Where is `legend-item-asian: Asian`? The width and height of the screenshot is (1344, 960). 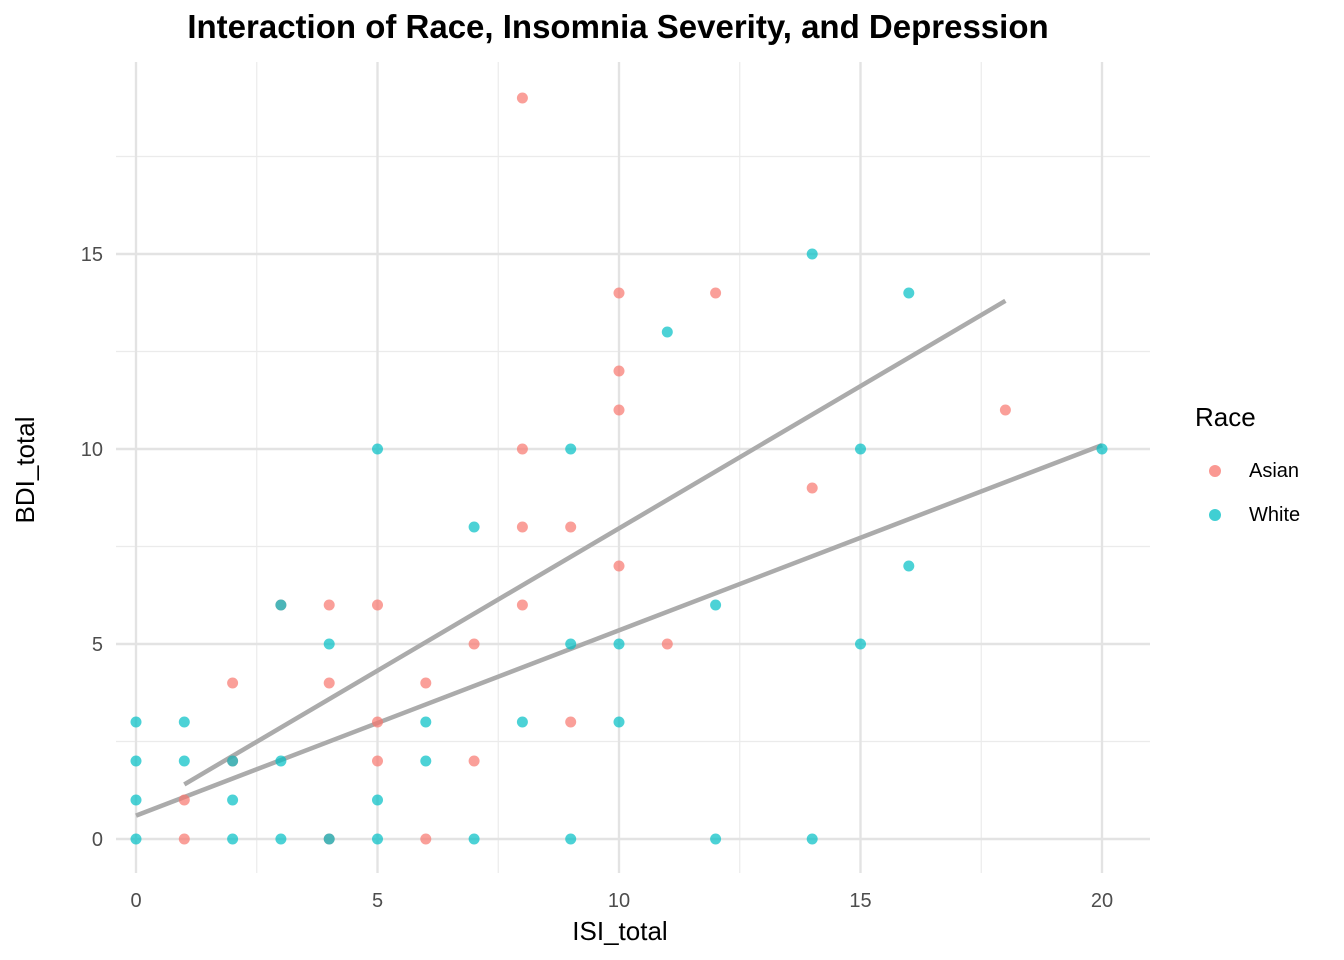 legend-item-asian: Asian is located at coordinates (1247, 471).